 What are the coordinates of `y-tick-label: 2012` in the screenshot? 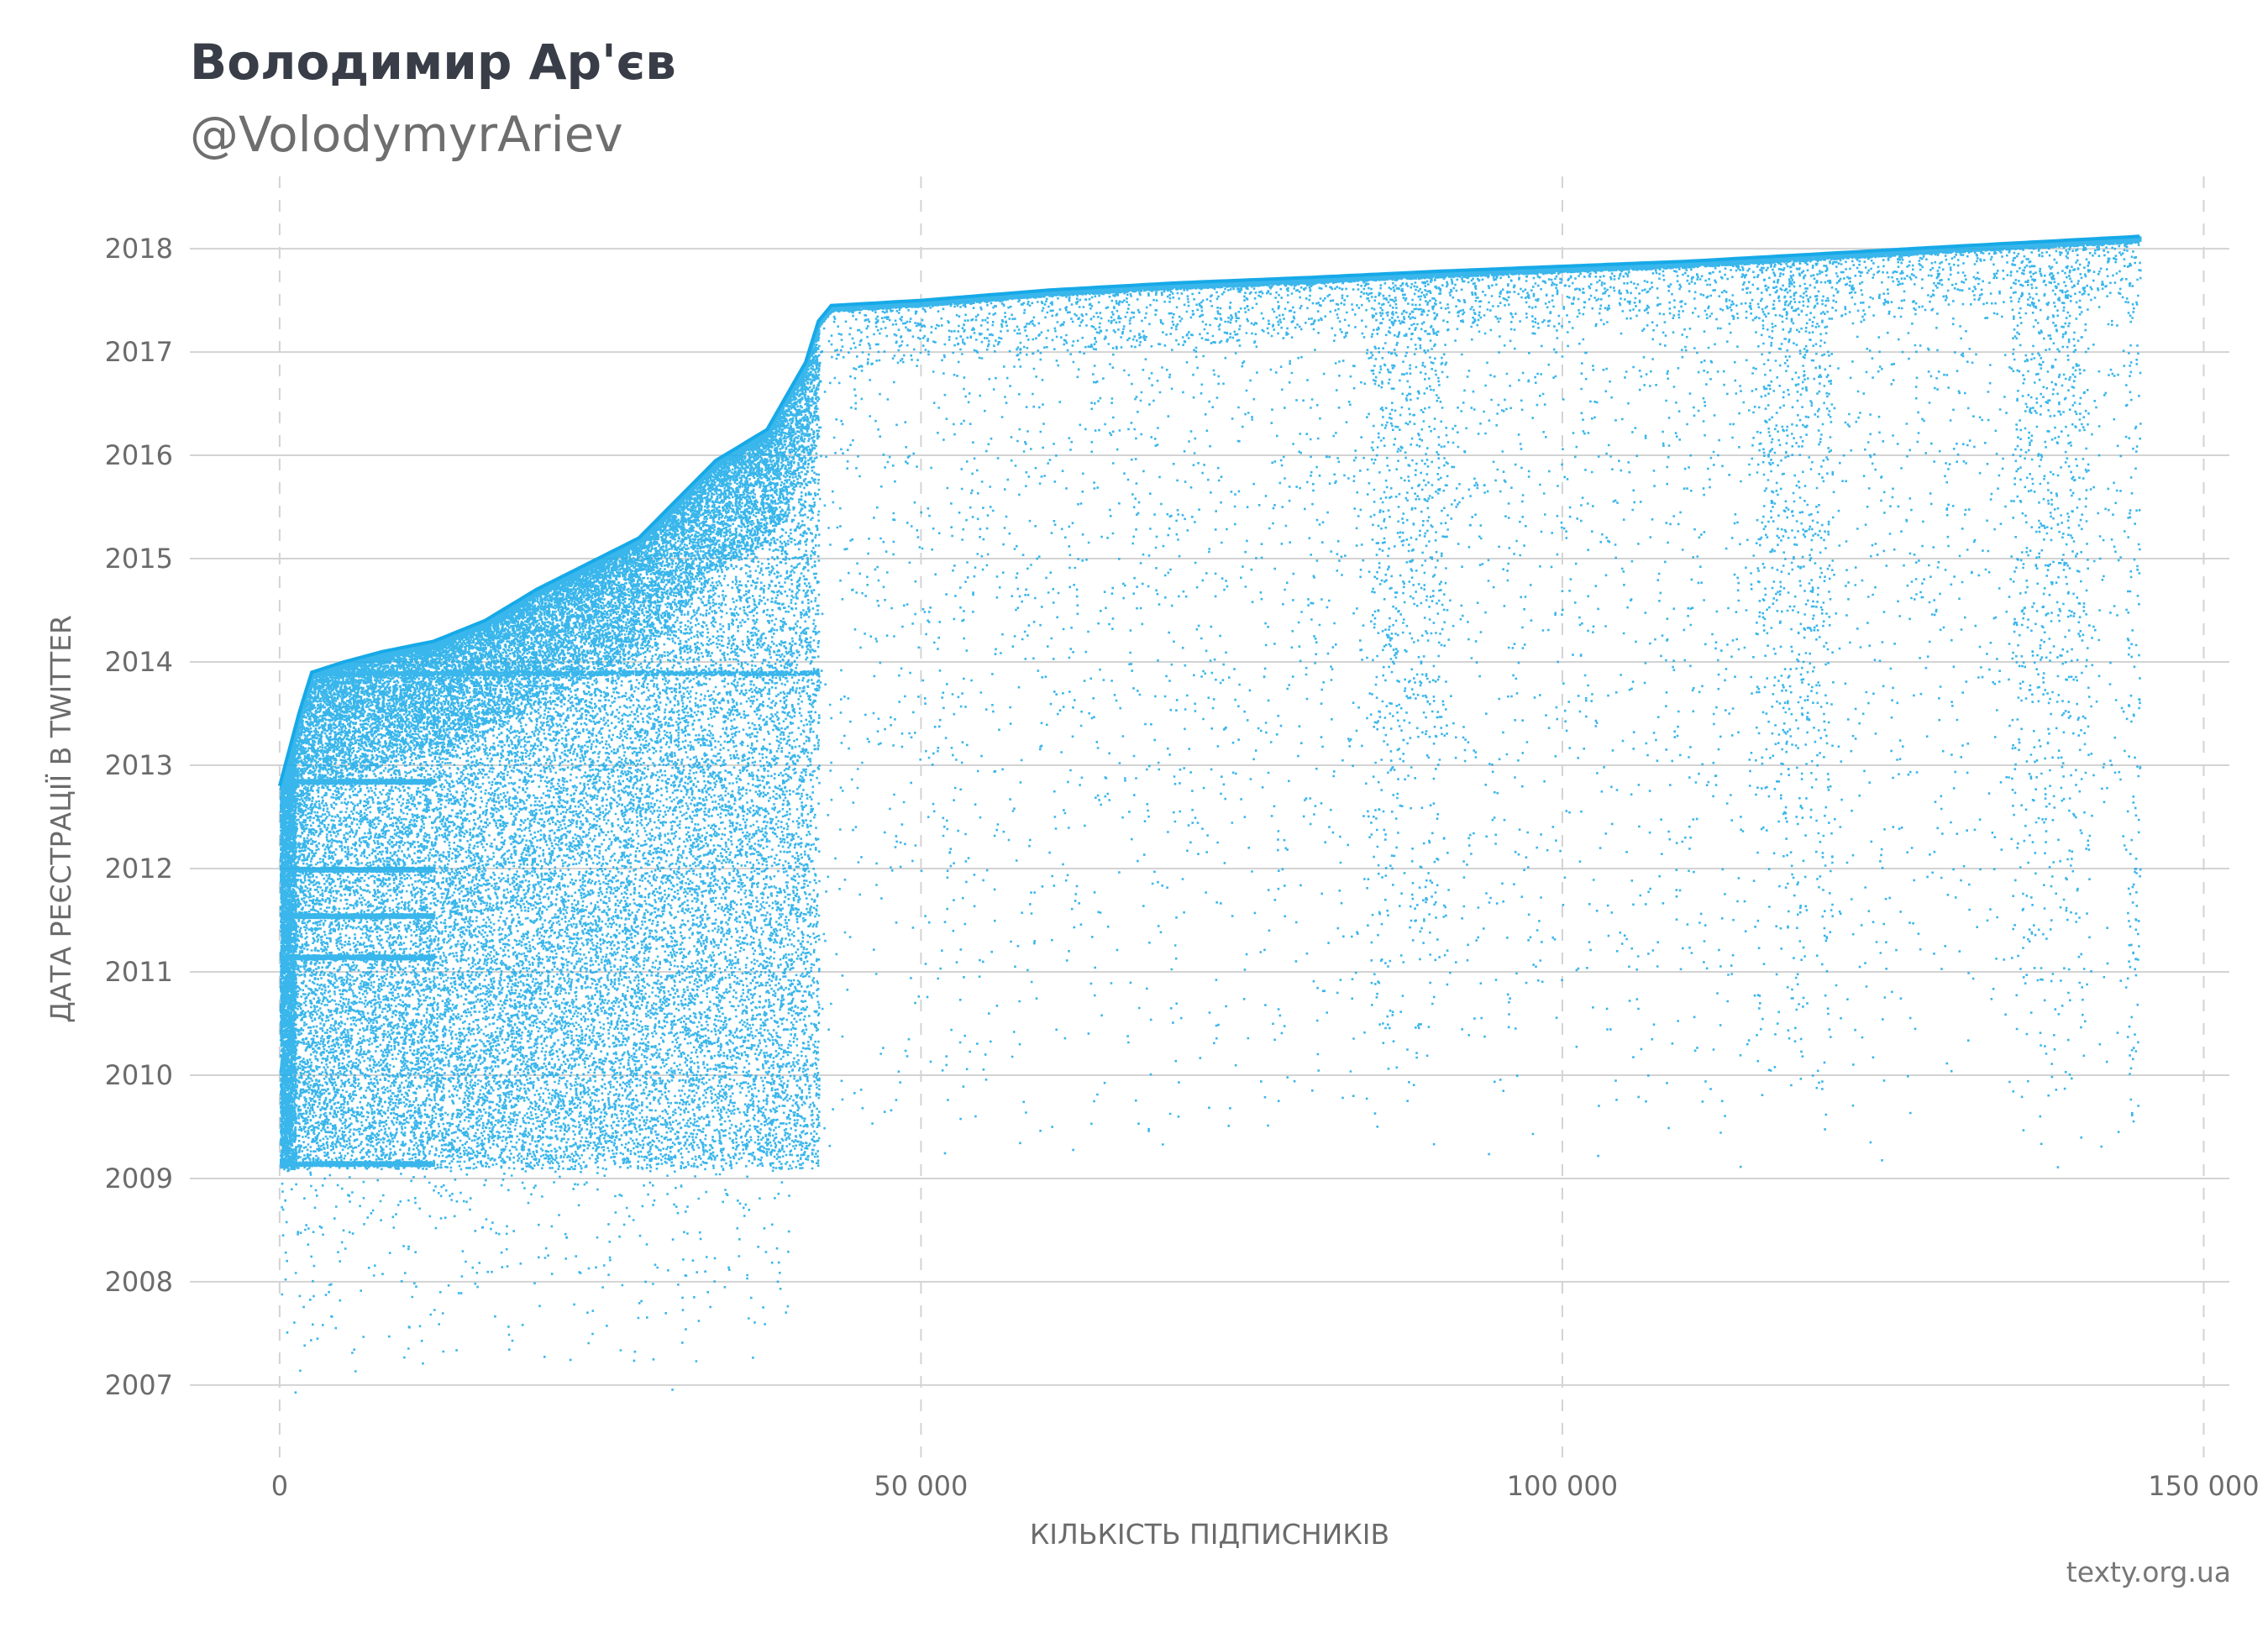 It's located at (139, 869).